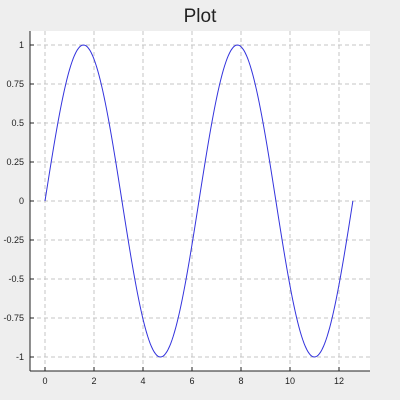  What do you see at coordinates (21, 201) in the screenshot?
I see `y-tick-label: 0` at bounding box center [21, 201].